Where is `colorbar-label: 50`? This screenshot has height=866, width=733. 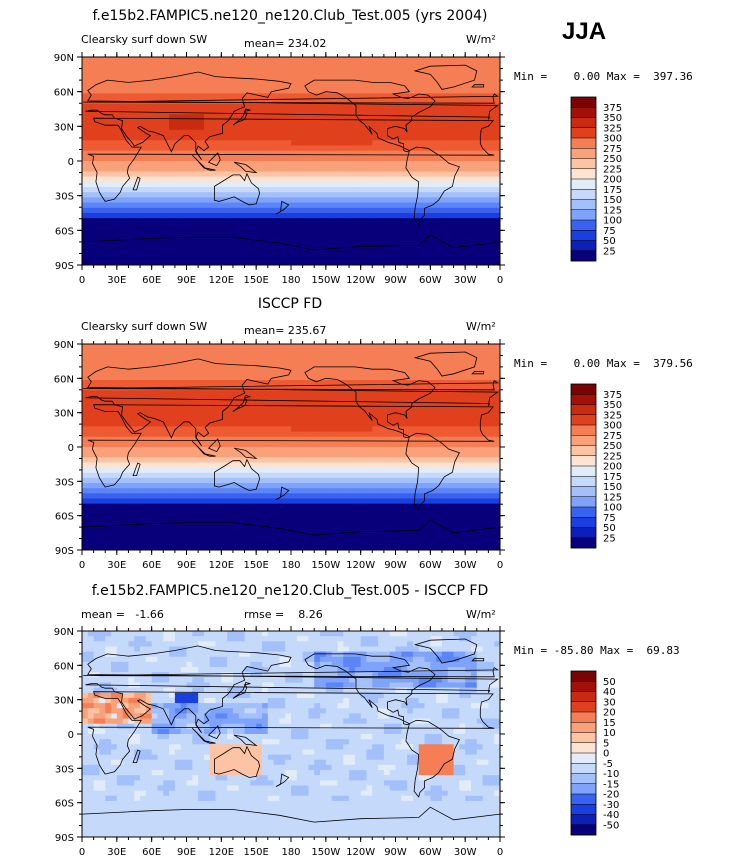 colorbar-label: 50 is located at coordinates (609, 241).